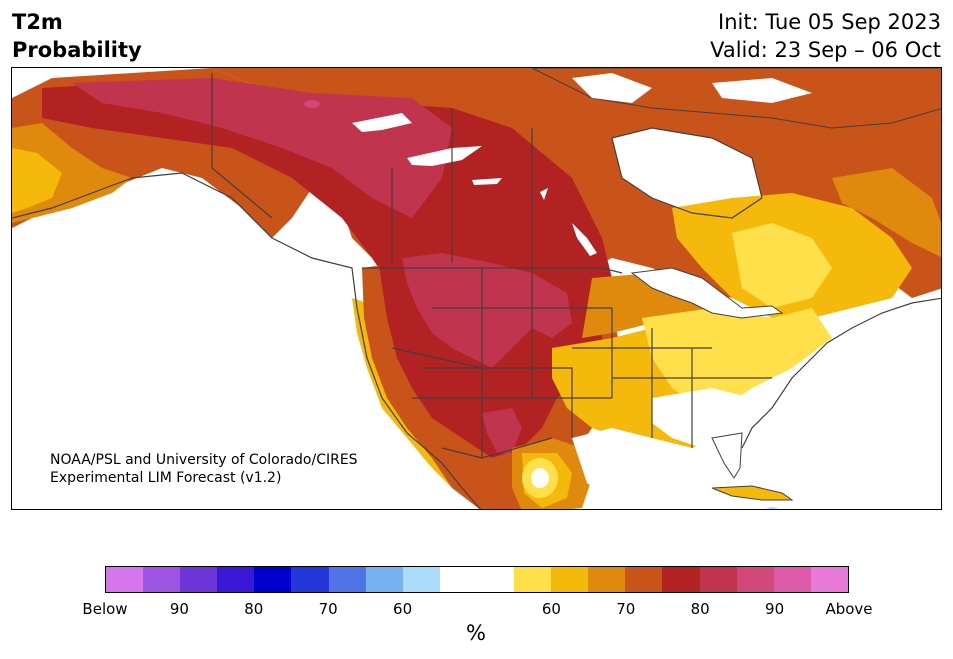 This screenshot has width=953, height=659. What do you see at coordinates (37, 180) in the screenshot?
I see `alaska-yellow-band` at bounding box center [37, 180].